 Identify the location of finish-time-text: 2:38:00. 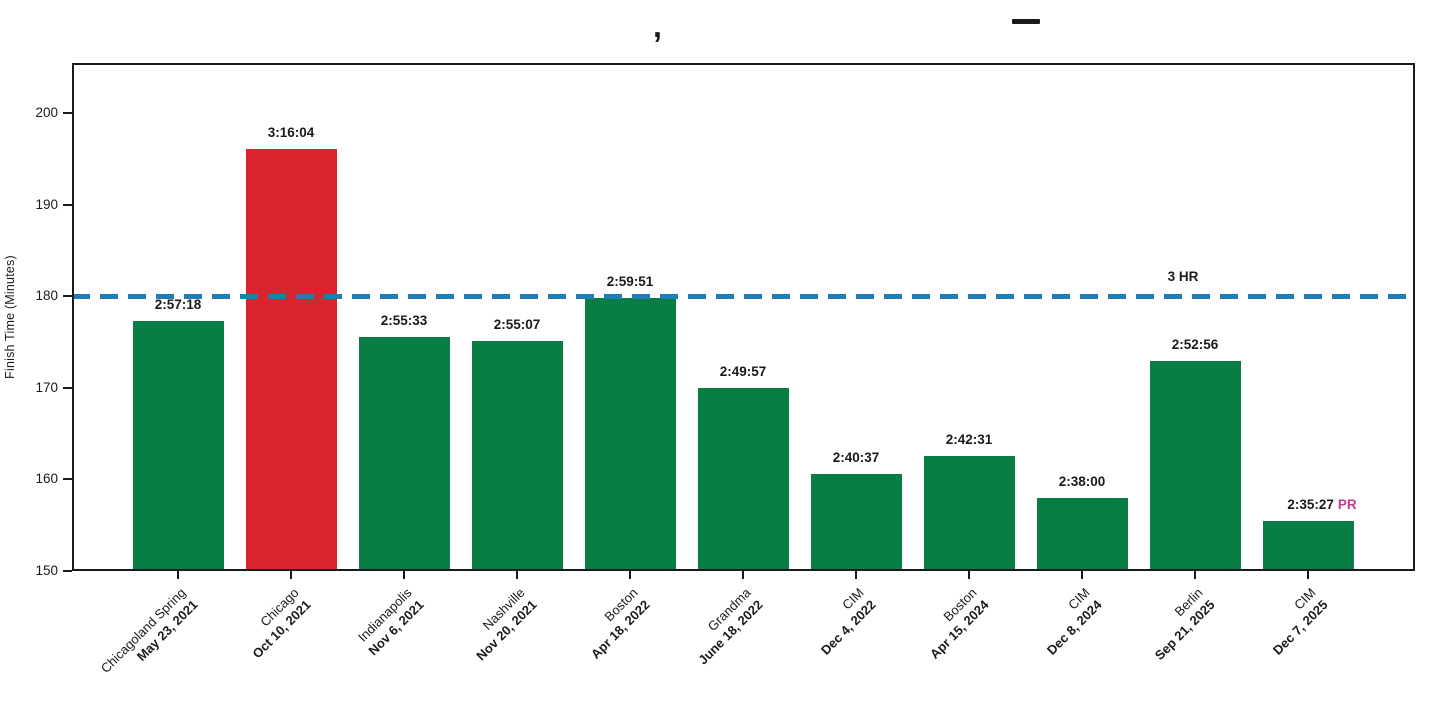
(1082, 481).